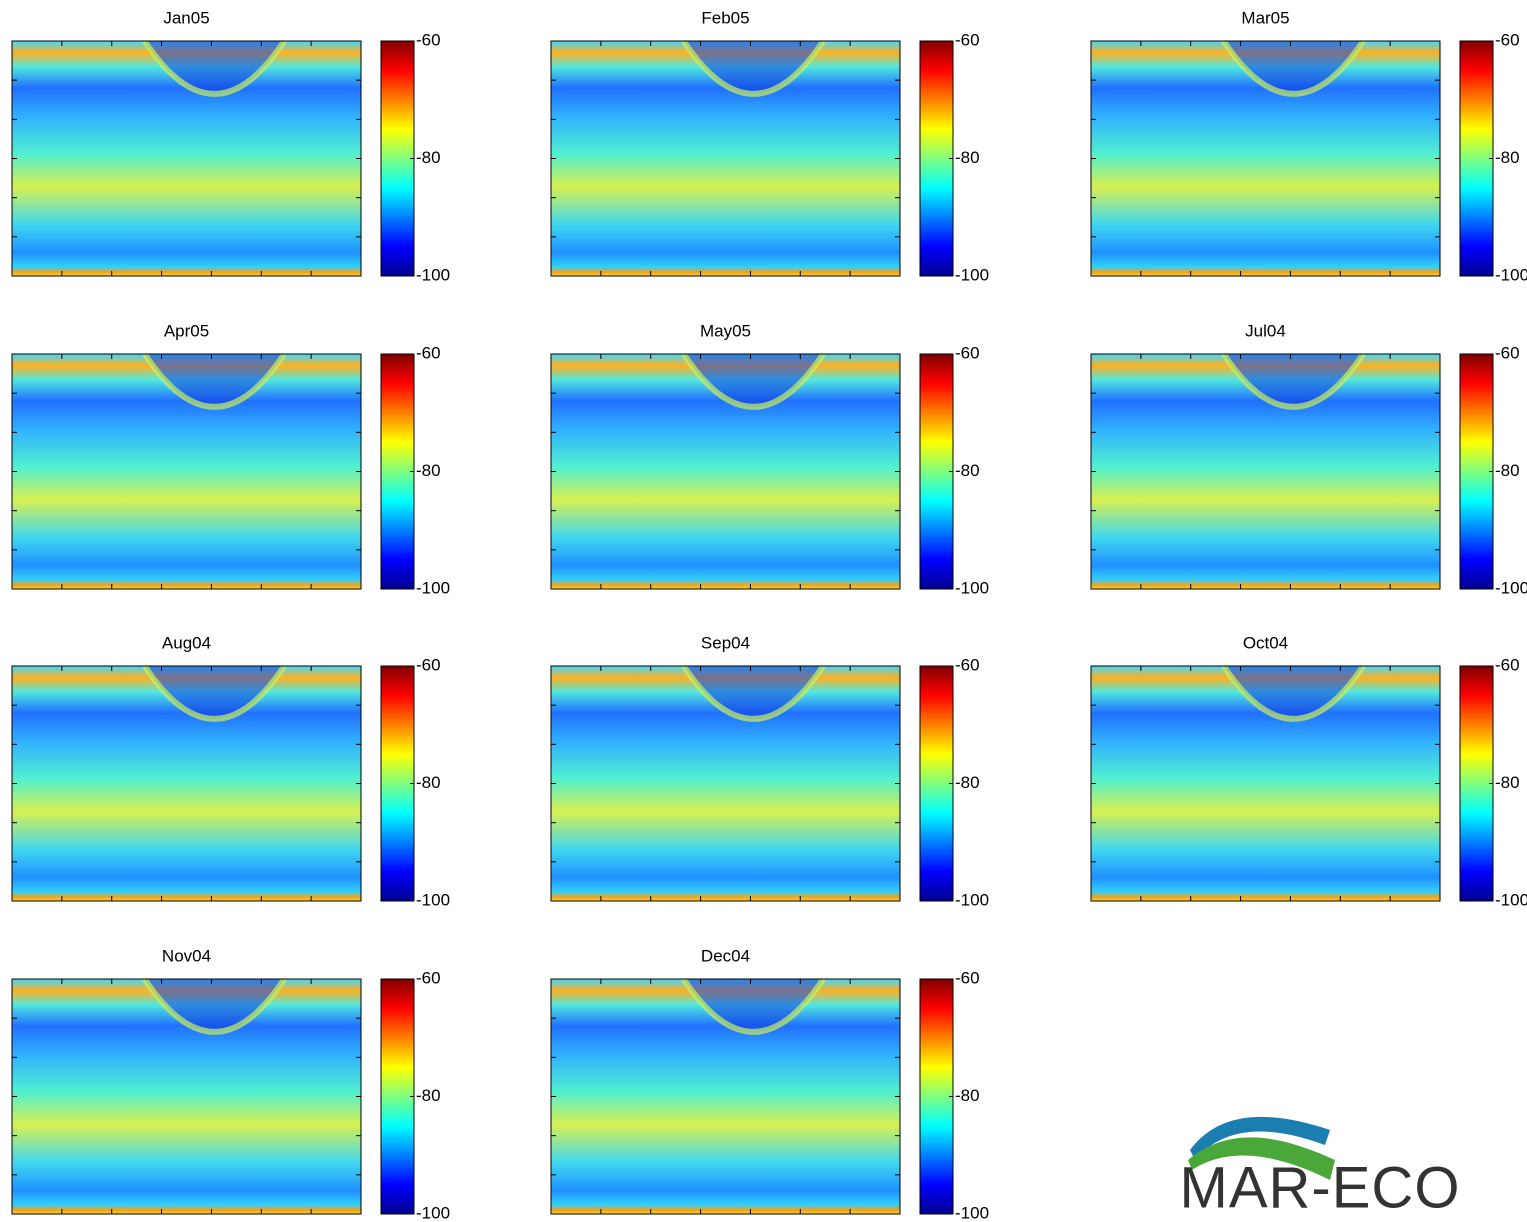 The image size is (1527, 1222). I want to click on panel-title: Aug04, so click(186, 642).